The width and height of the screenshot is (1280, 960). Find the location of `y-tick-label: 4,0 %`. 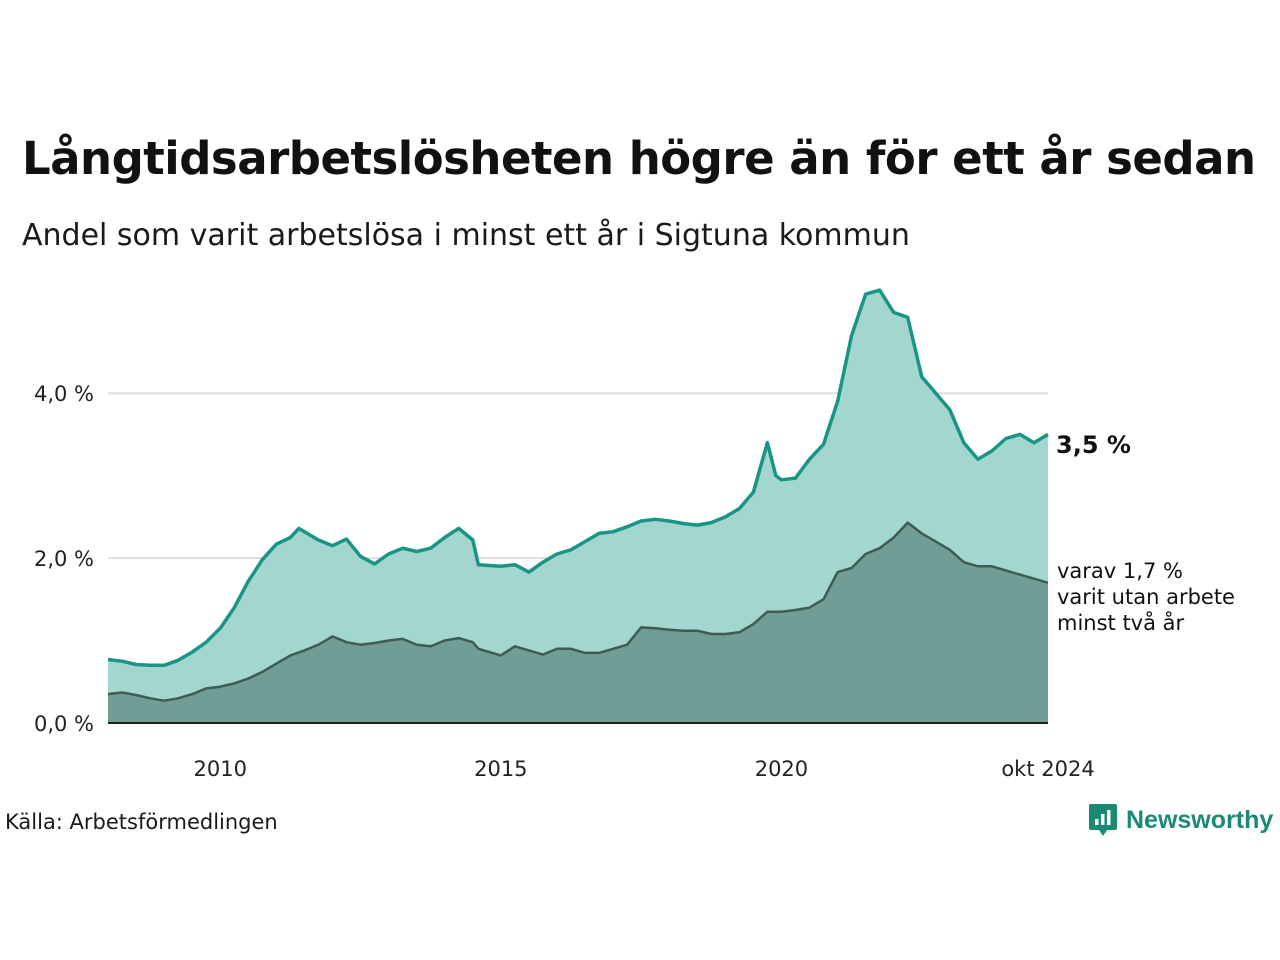

y-tick-label: 4,0 % is located at coordinates (64, 394).